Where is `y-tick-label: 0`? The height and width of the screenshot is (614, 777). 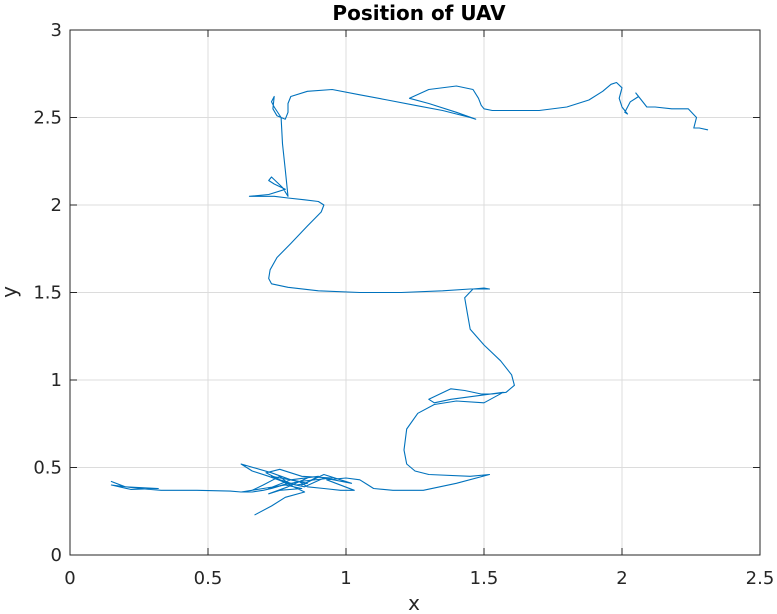
y-tick-label: 0 is located at coordinates (56, 555).